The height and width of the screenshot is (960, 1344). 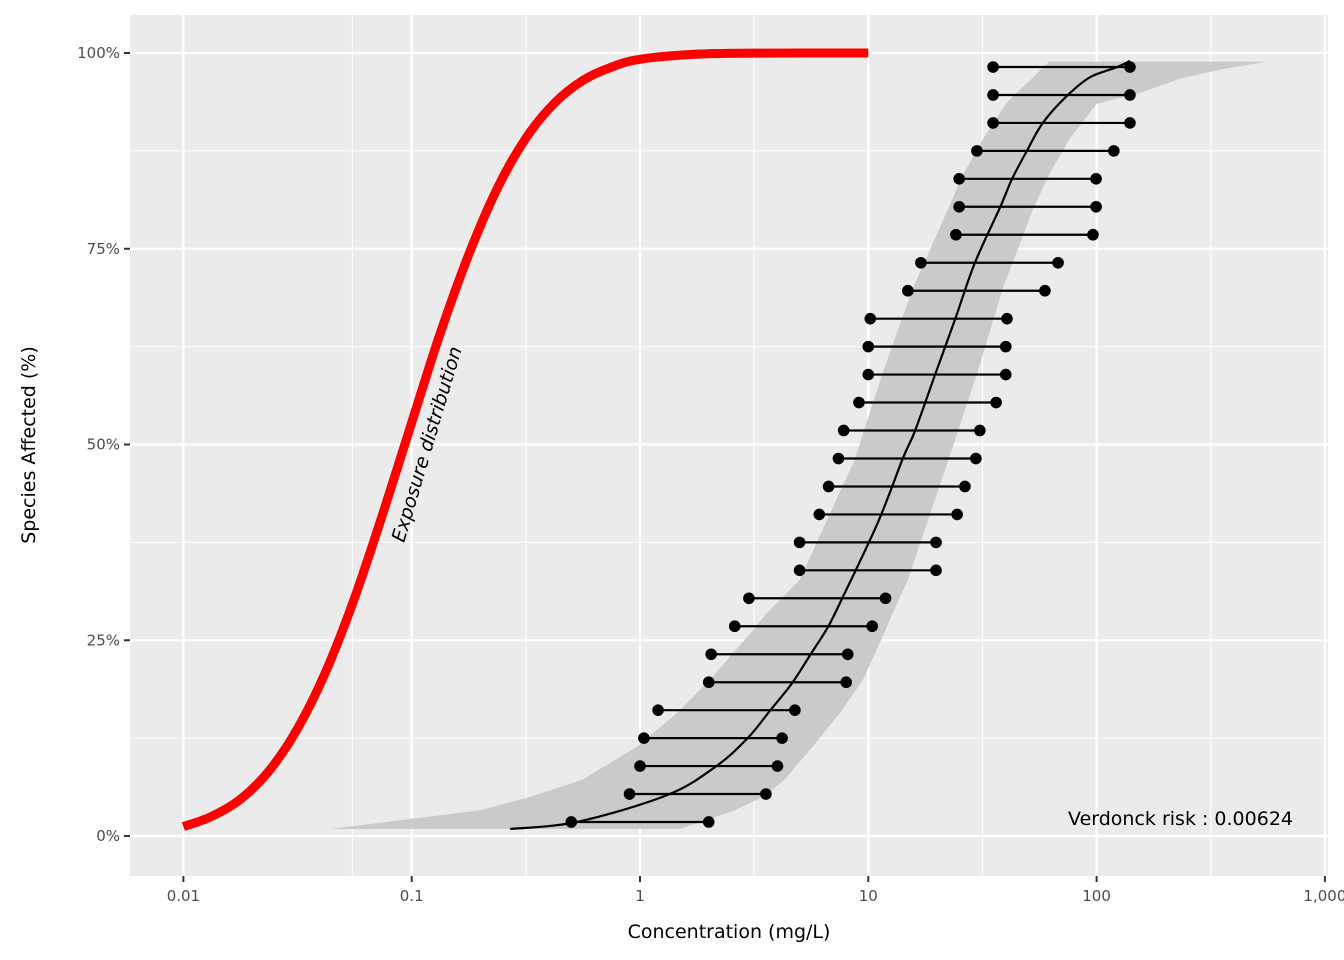 I want to click on x-tick-label: 10, so click(x=868, y=896).